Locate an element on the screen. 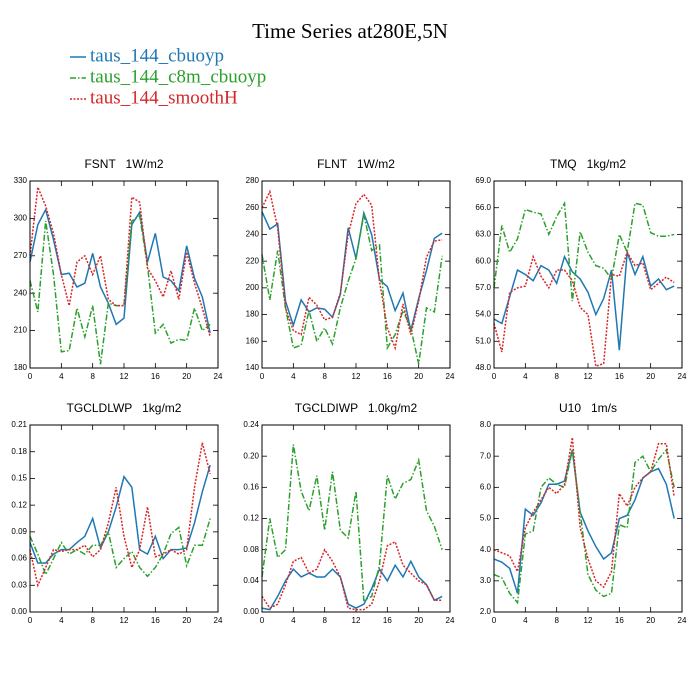 This screenshot has height=700, width=700. y-tick-label: 0.16 is located at coordinates (251, 486).